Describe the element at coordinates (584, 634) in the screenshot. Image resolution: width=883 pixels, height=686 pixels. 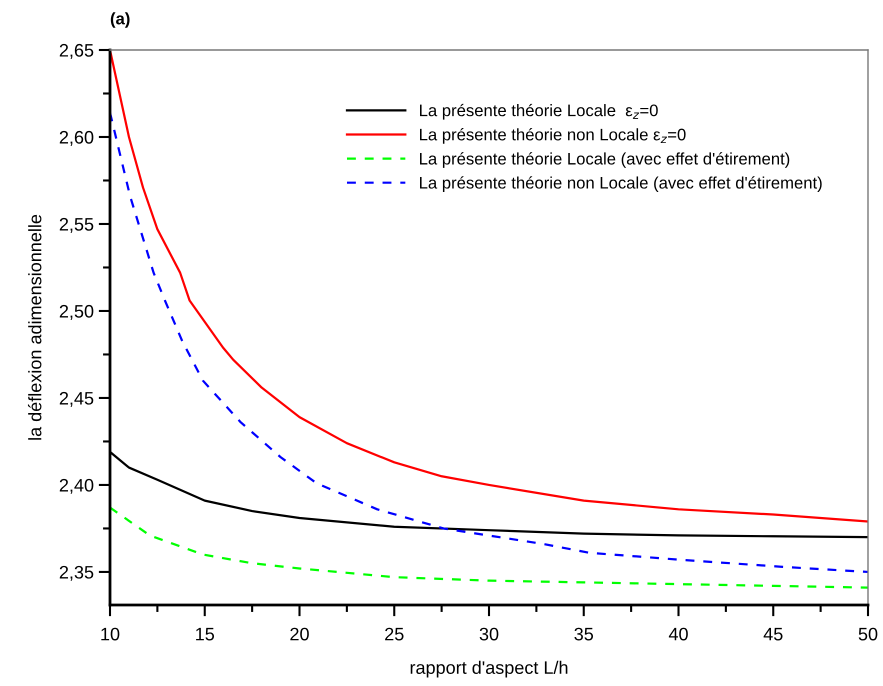
I see `x-tick-label: 35` at that location.